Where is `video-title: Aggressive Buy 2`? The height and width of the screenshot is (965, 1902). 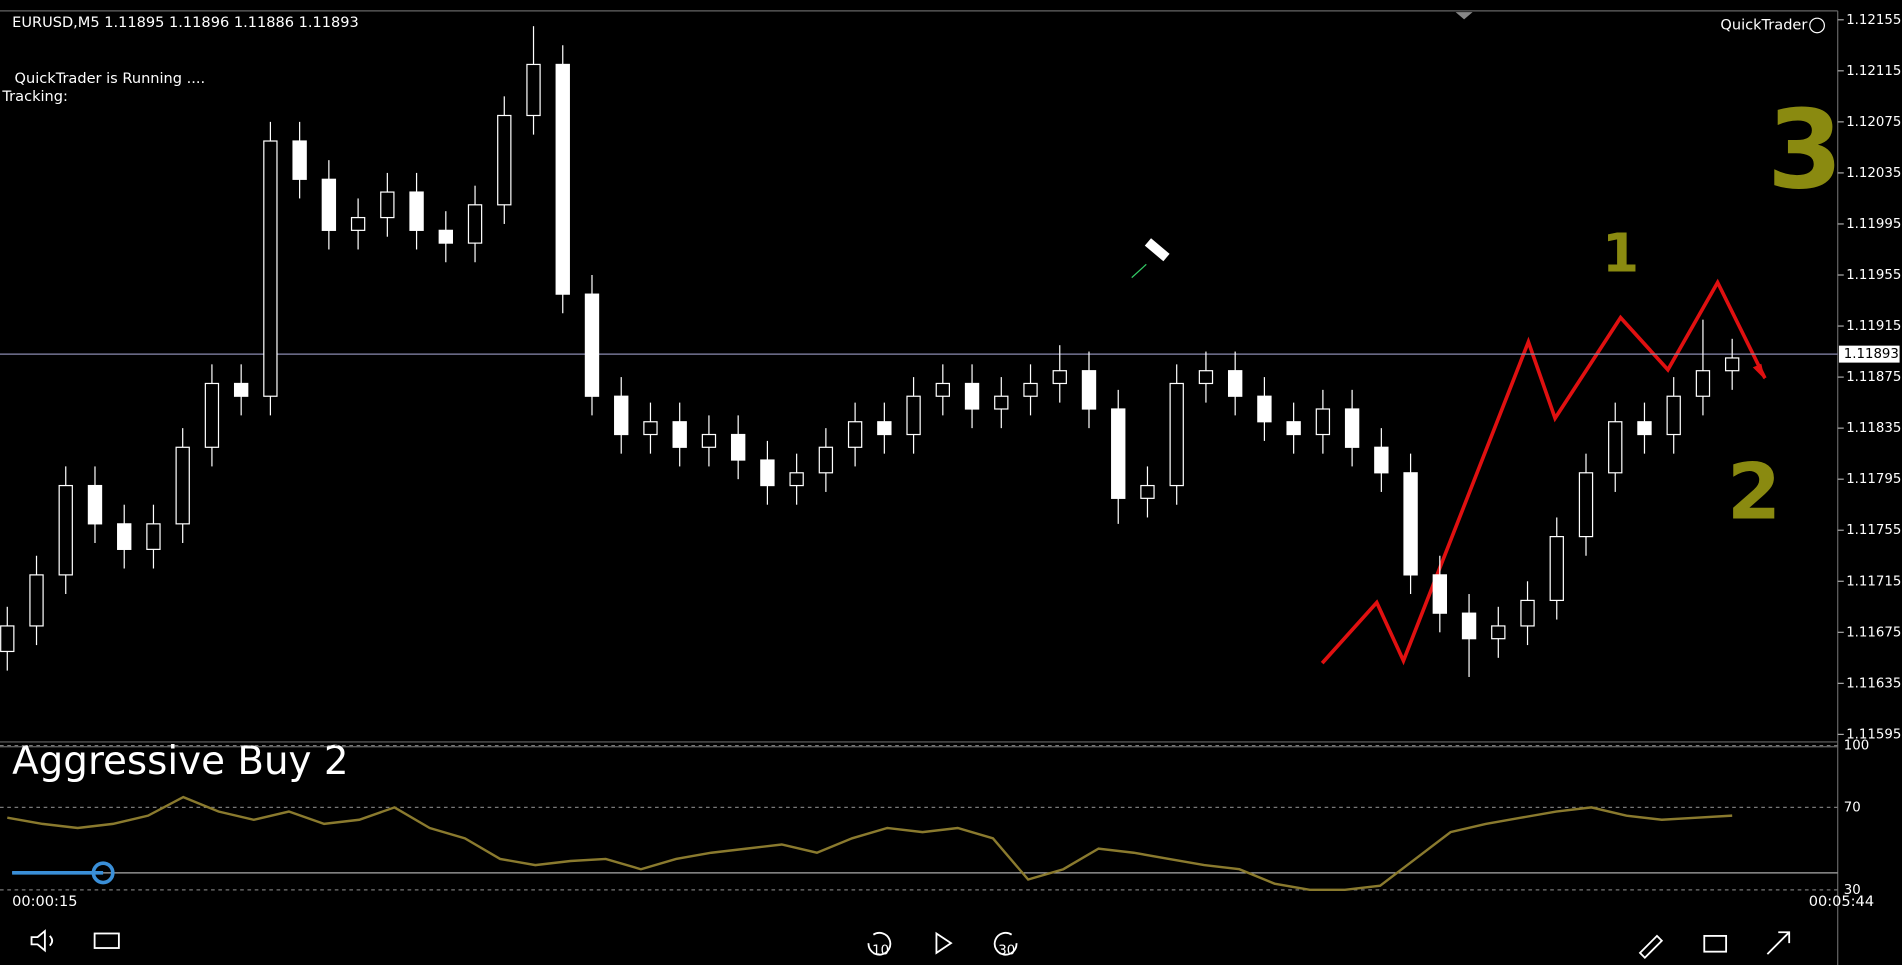
video-title: Aggressive Buy 2 is located at coordinates (180, 761).